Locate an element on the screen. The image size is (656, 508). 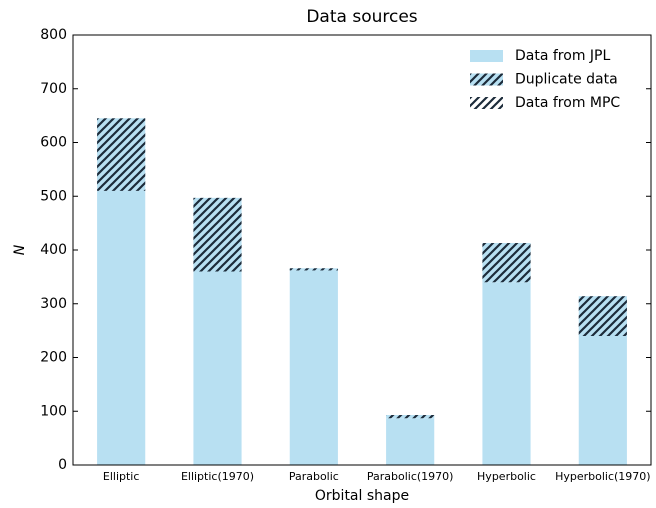
x-tick-label: Parabolic(1970) is located at coordinates (410, 476).